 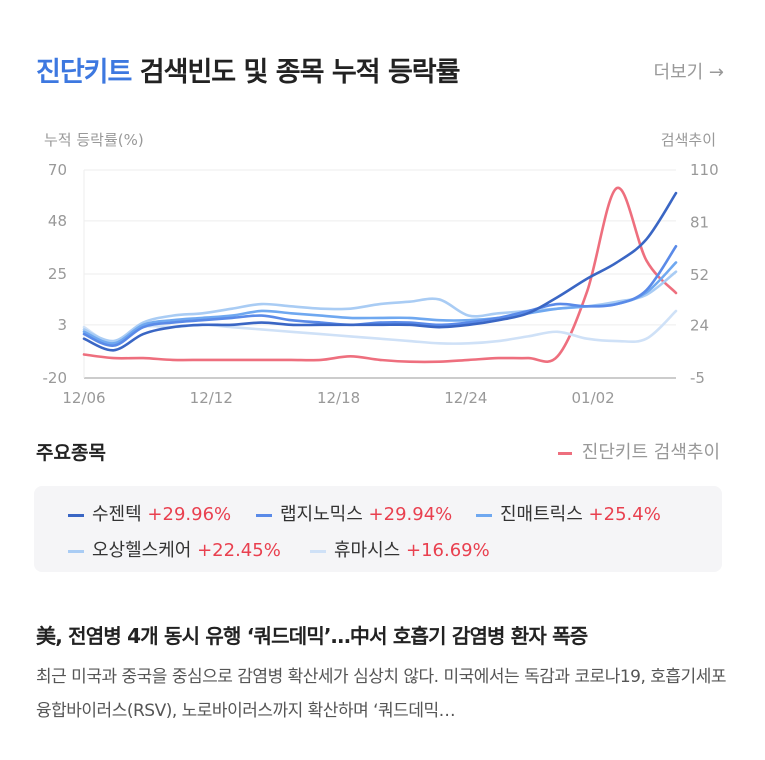 What do you see at coordinates (564, 453) in the screenshot?
I see `legend-dash-search` at bounding box center [564, 453].